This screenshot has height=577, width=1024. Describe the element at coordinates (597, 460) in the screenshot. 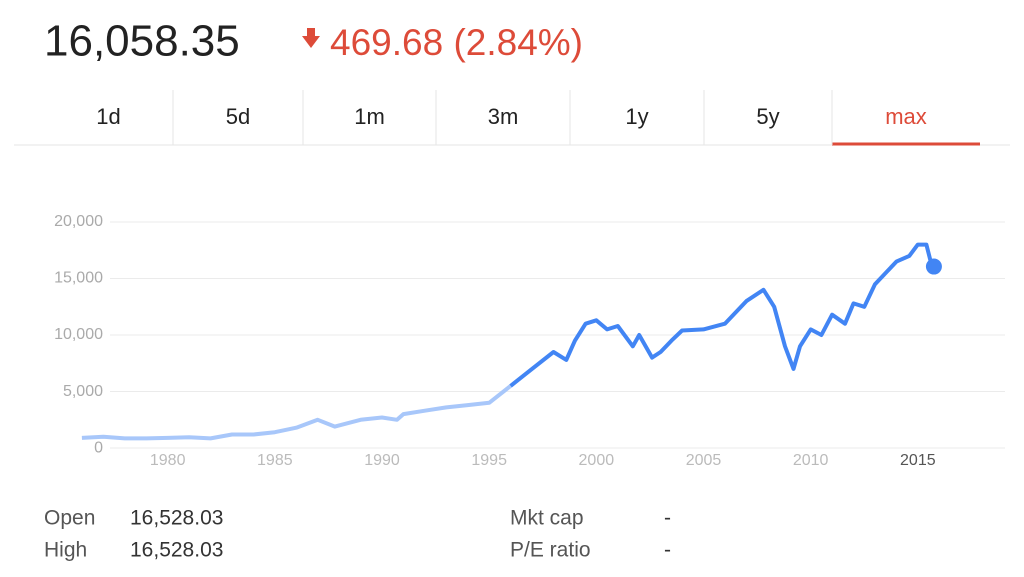

I see `x-tick-label: 2000` at that location.